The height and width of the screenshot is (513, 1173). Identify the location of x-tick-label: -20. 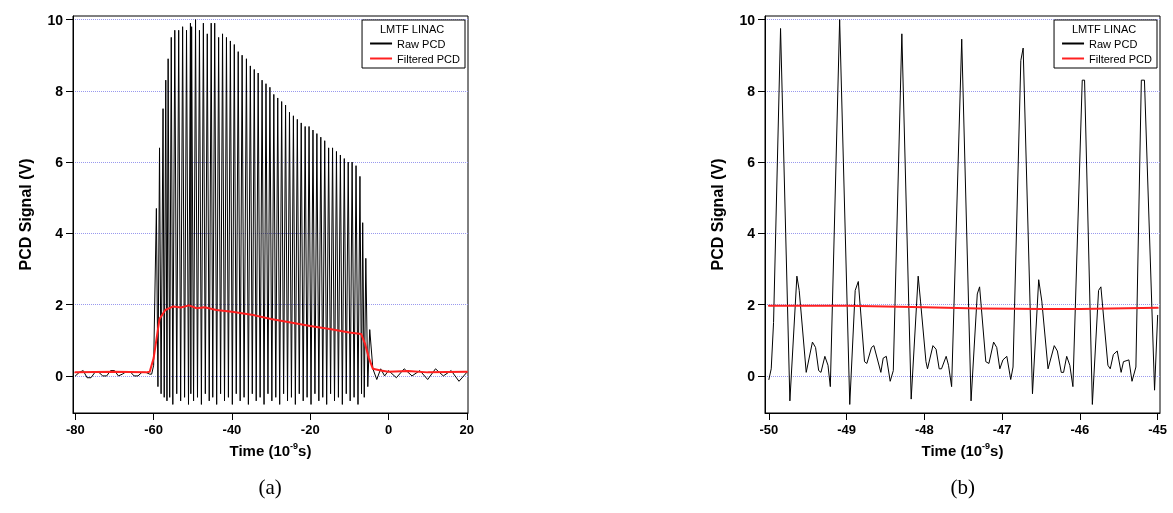
(310, 429).